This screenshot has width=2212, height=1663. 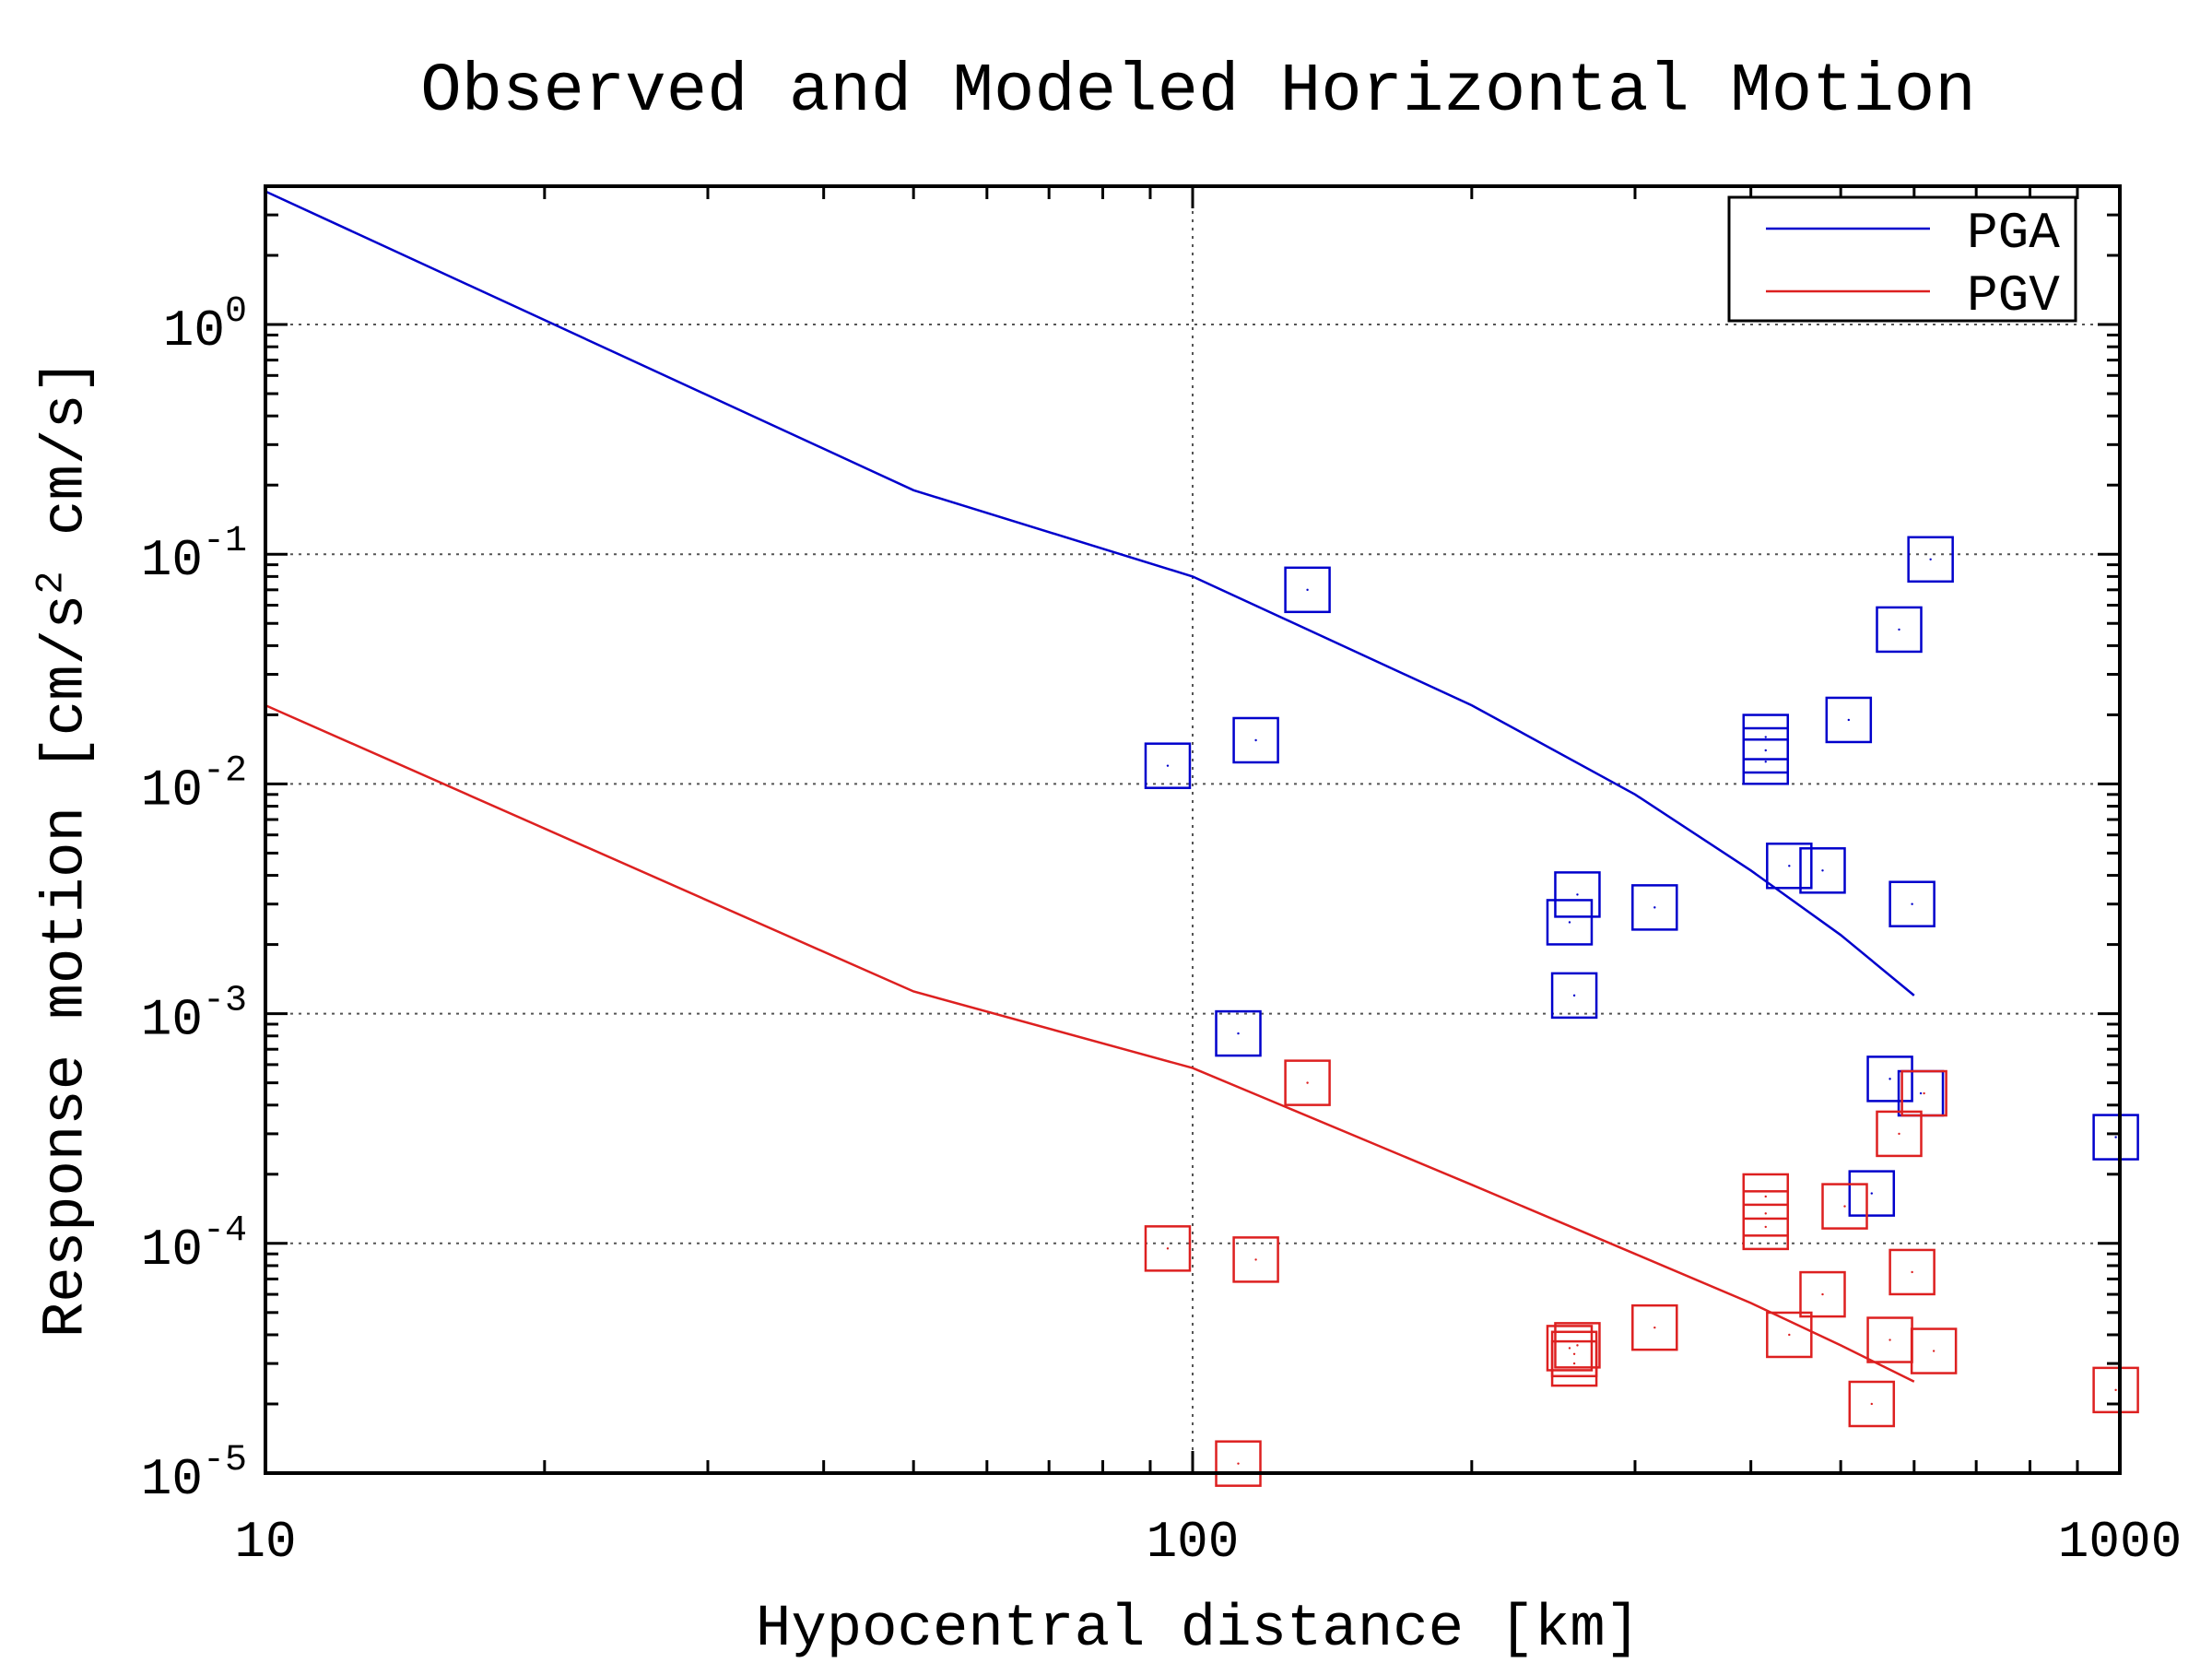 What do you see at coordinates (2013, 295) in the screenshot?
I see `legend-pgv-label: PGV` at bounding box center [2013, 295].